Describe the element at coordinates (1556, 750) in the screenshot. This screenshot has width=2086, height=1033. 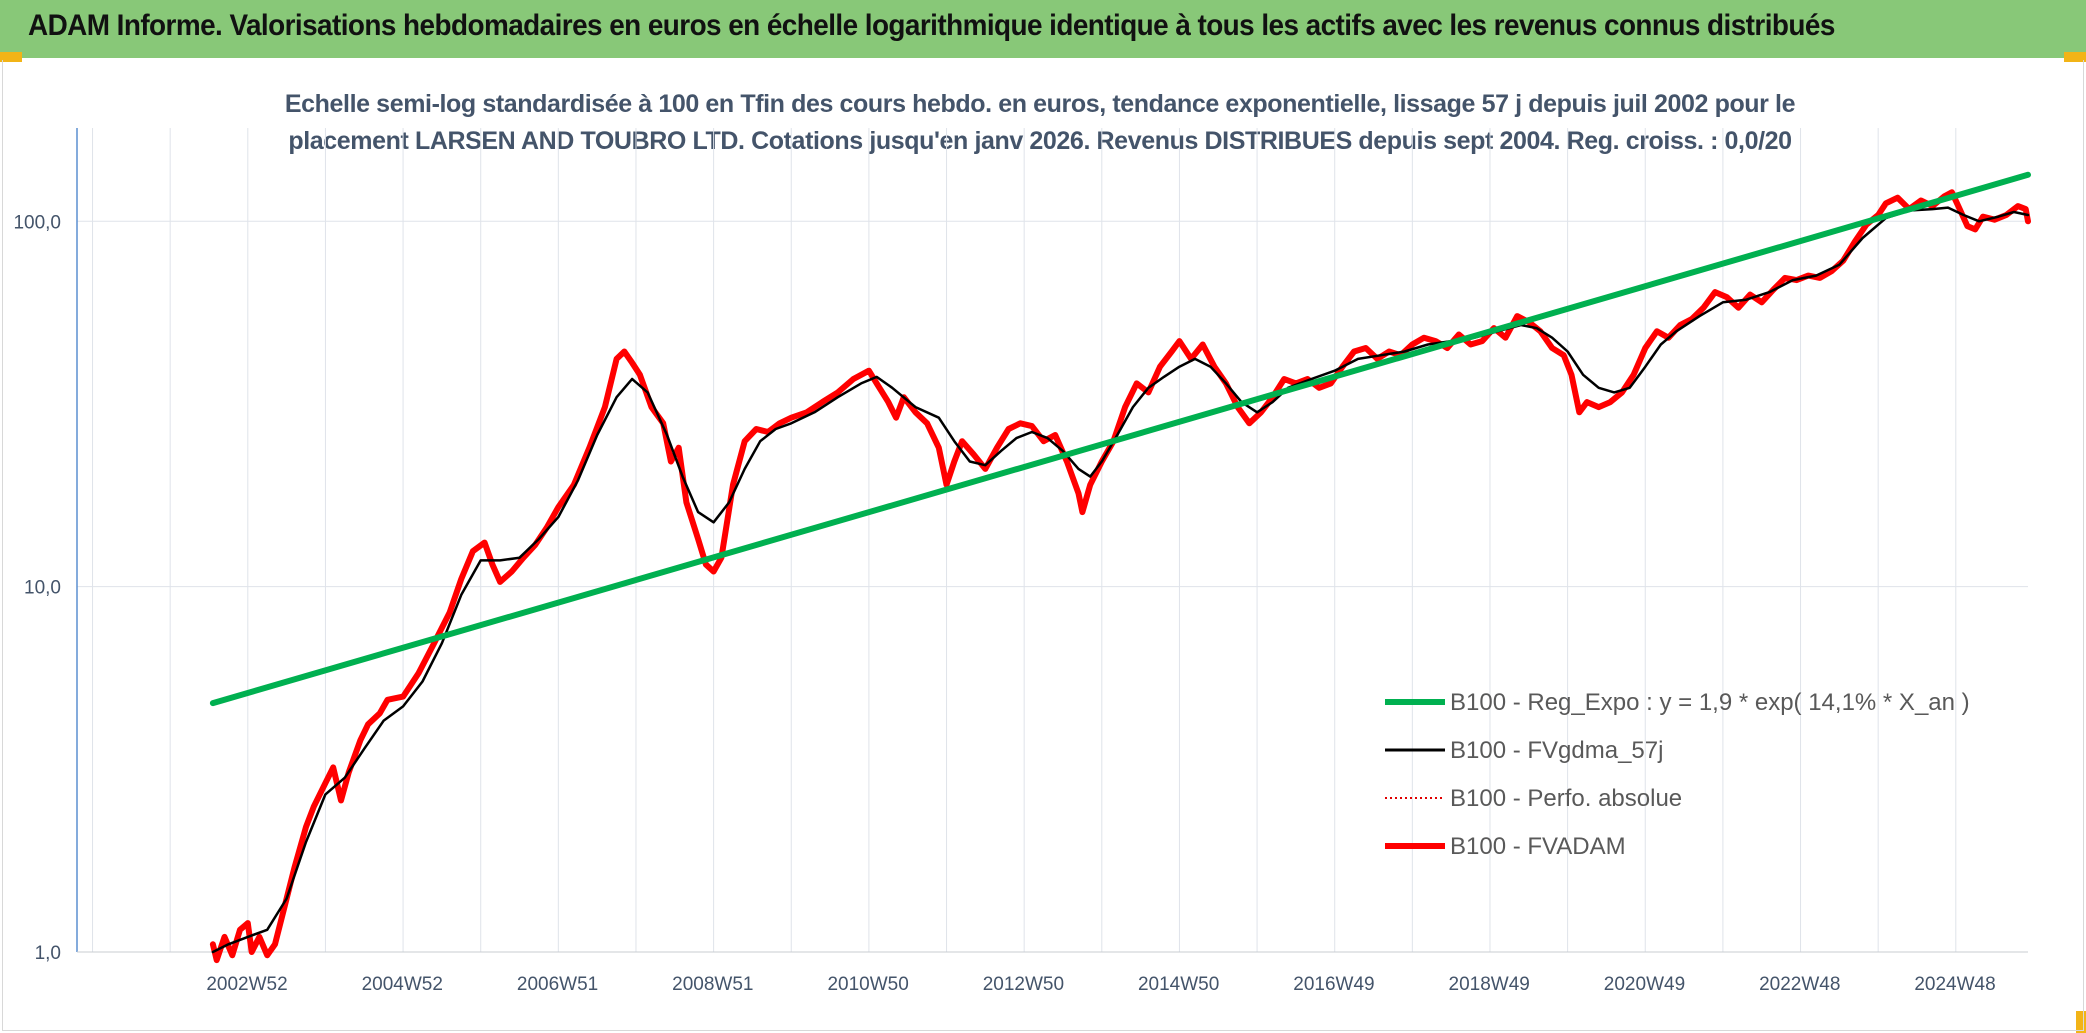
I see `legend-label: B100 - FVgdma_57j` at that location.